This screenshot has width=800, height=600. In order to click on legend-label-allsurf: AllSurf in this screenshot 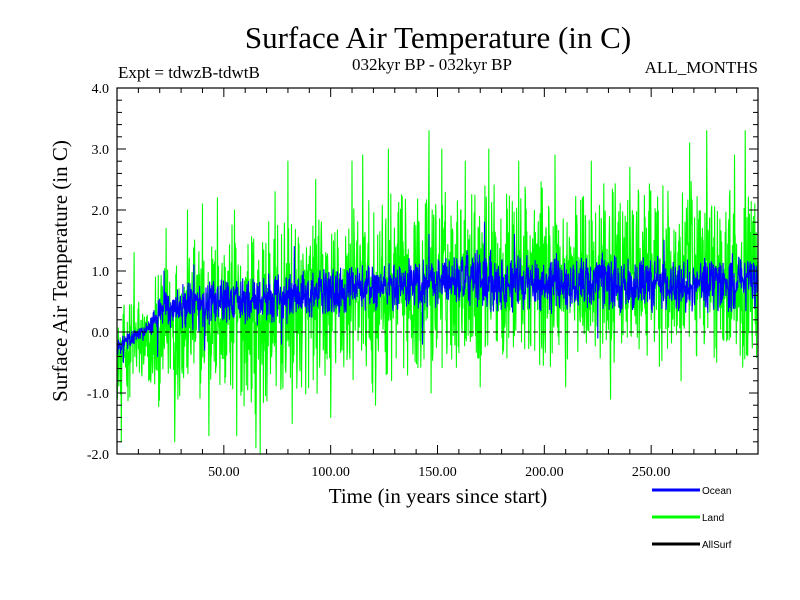, I will do `click(717, 545)`.